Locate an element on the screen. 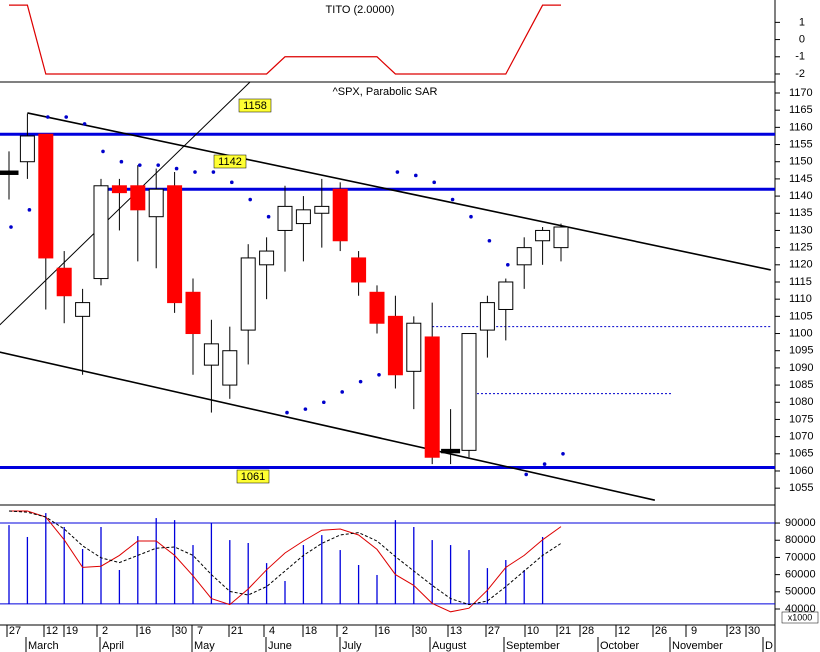  x-tick-label: 19 is located at coordinates (72, 631).